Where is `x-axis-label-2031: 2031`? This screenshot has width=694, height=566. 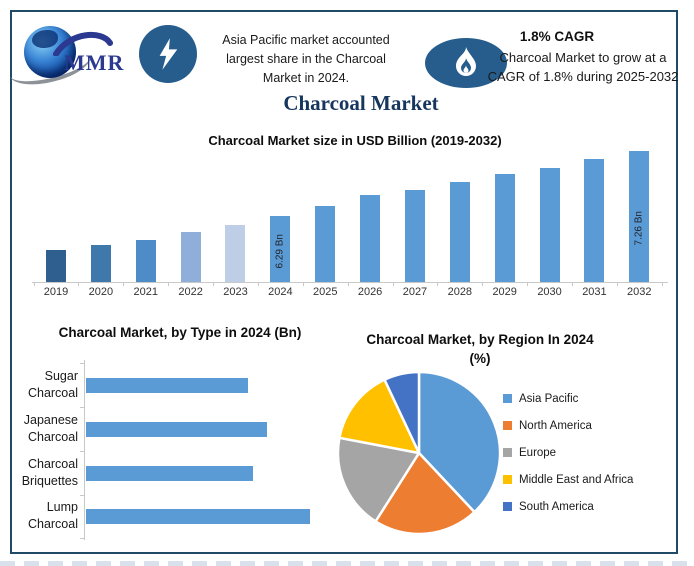
x-axis-label-2031: 2031 is located at coordinates (594, 292).